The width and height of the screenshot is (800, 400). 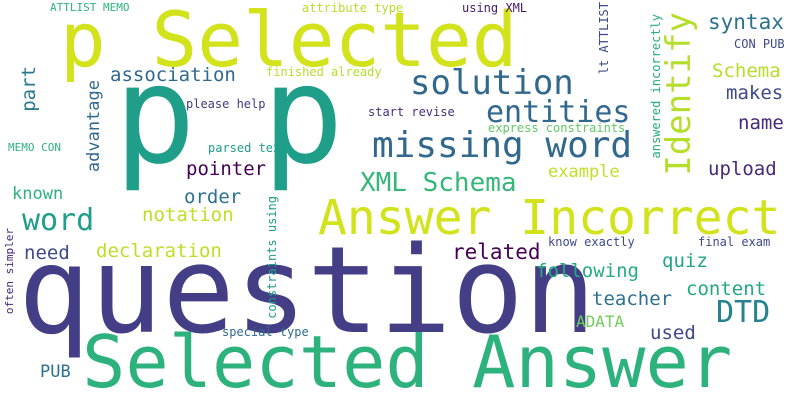 What do you see at coordinates (604, 38) in the screenshot?
I see `word-lt-attlist: lt ATTLIST` at bounding box center [604, 38].